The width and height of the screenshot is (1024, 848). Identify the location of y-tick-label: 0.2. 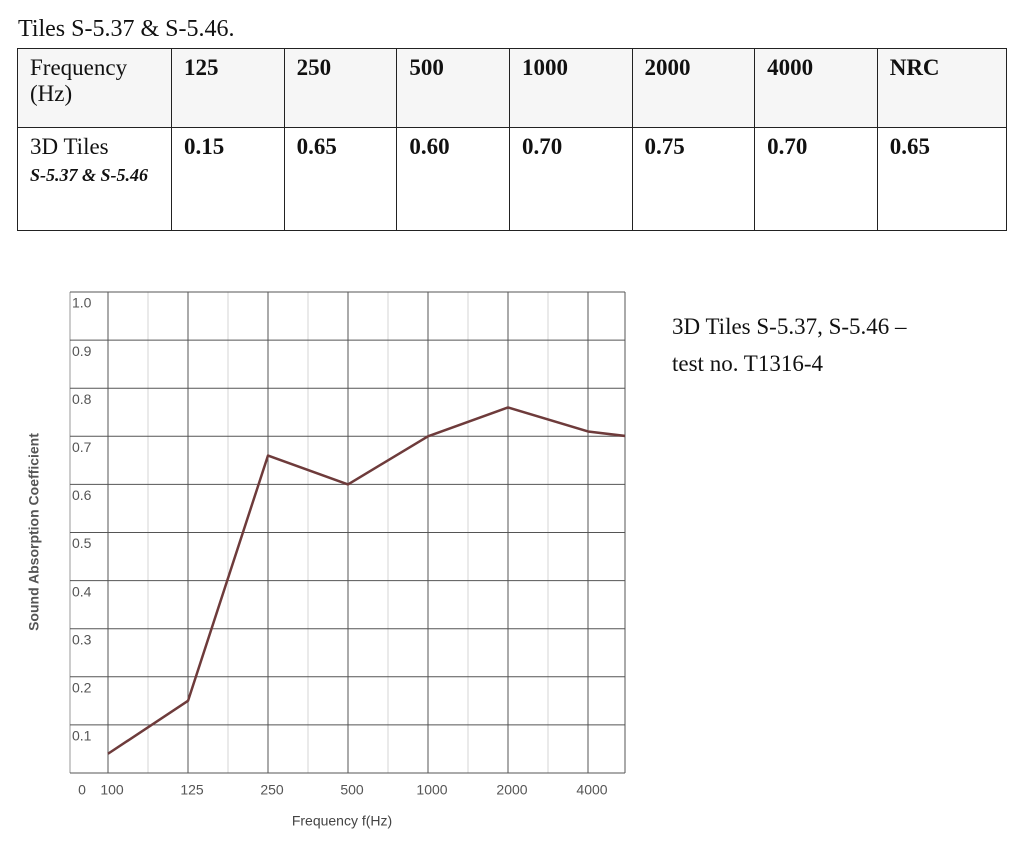
(82, 688).